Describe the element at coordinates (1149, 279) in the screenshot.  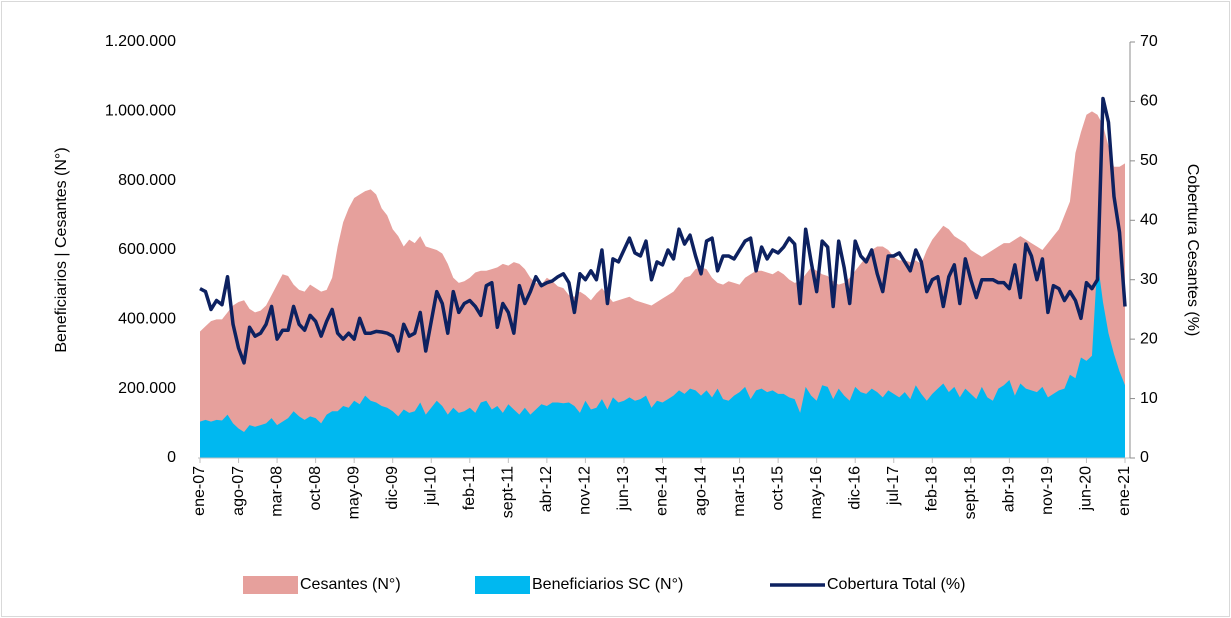
I see `y2-tick-label: 30` at that location.